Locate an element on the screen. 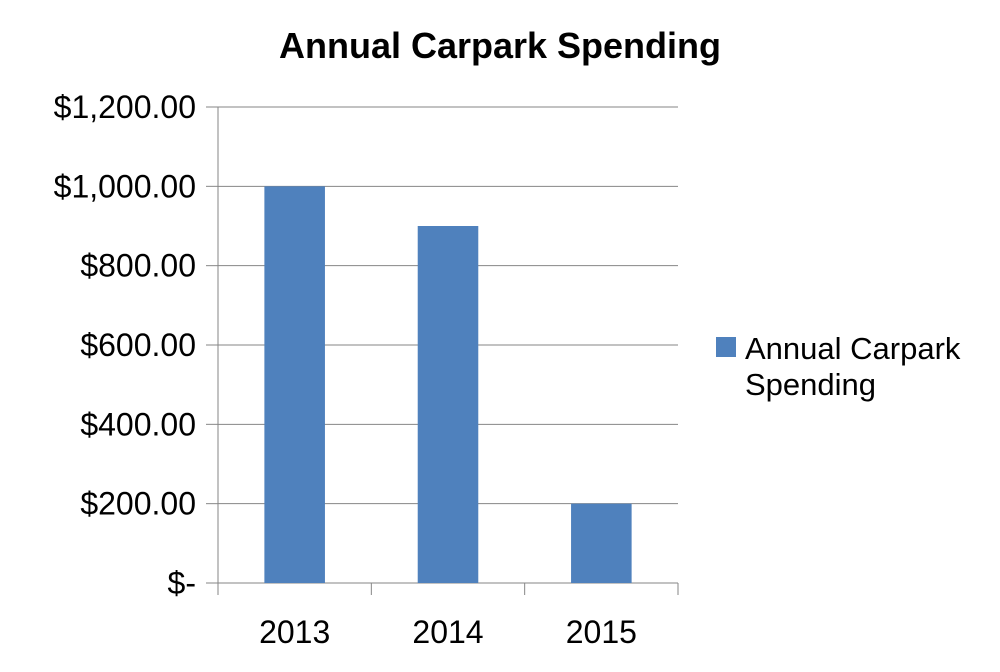  y-tick-label: $800.00 is located at coordinates (138, 266).